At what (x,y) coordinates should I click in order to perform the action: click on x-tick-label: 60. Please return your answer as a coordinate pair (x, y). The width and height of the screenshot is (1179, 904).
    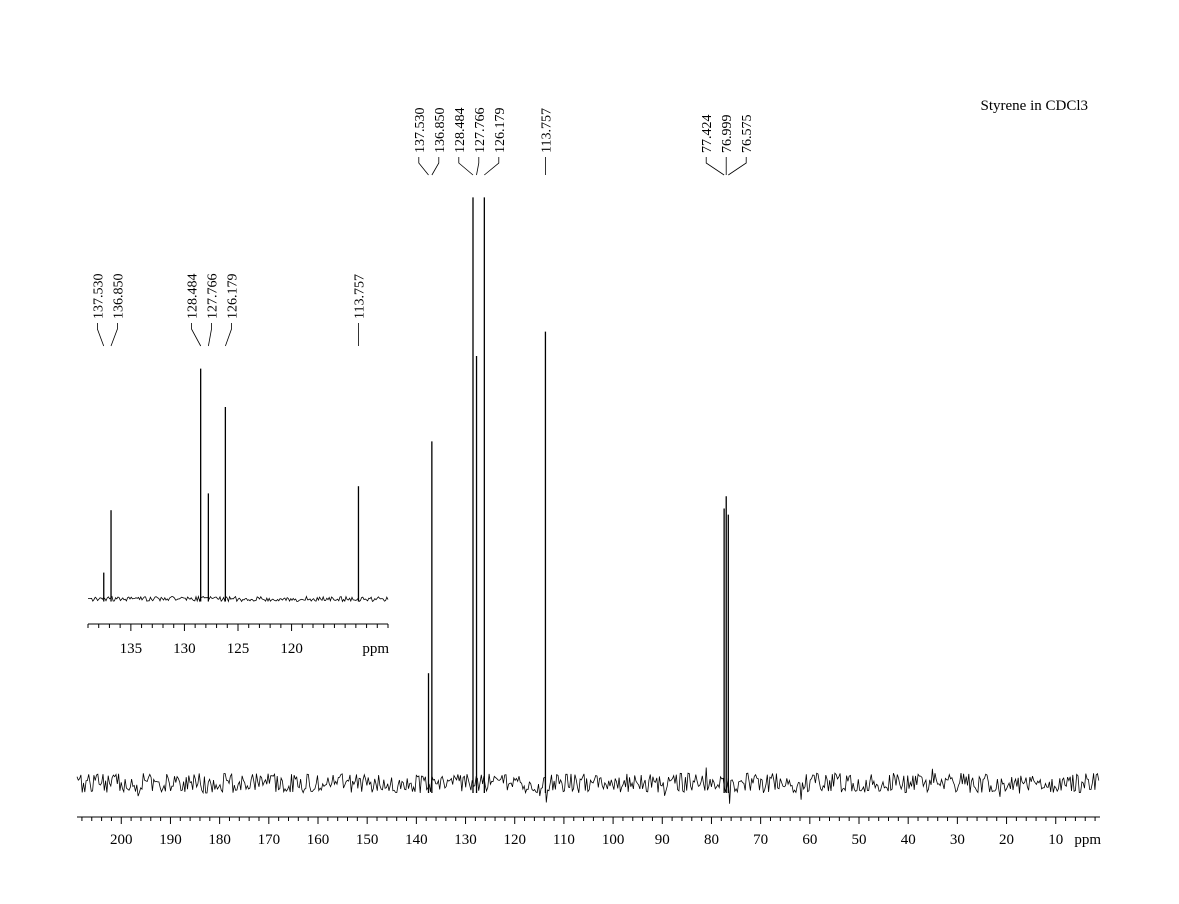
    Looking at the image, I should click on (809, 840).